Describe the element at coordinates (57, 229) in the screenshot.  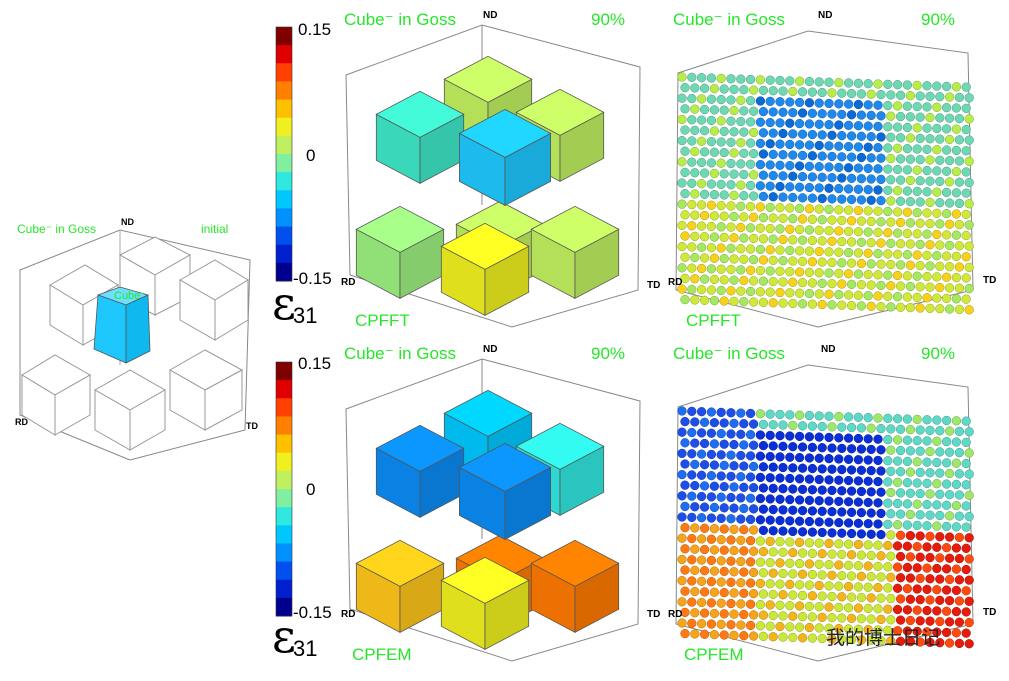
I see `initial-title: Cube⁻ in Goss` at that location.